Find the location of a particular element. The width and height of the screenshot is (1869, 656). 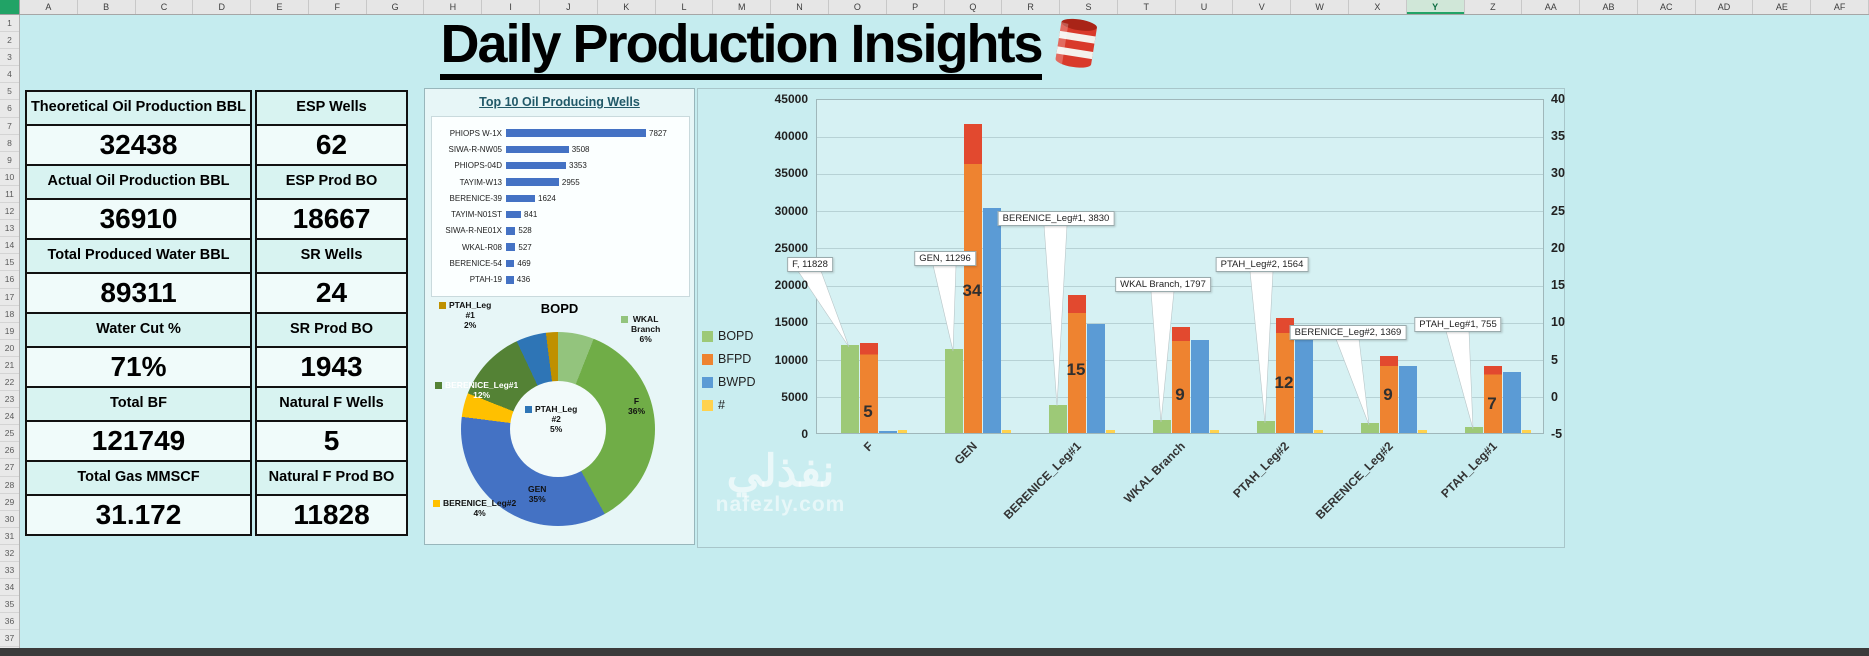

row-header-30: 30 is located at coordinates (9, 519).